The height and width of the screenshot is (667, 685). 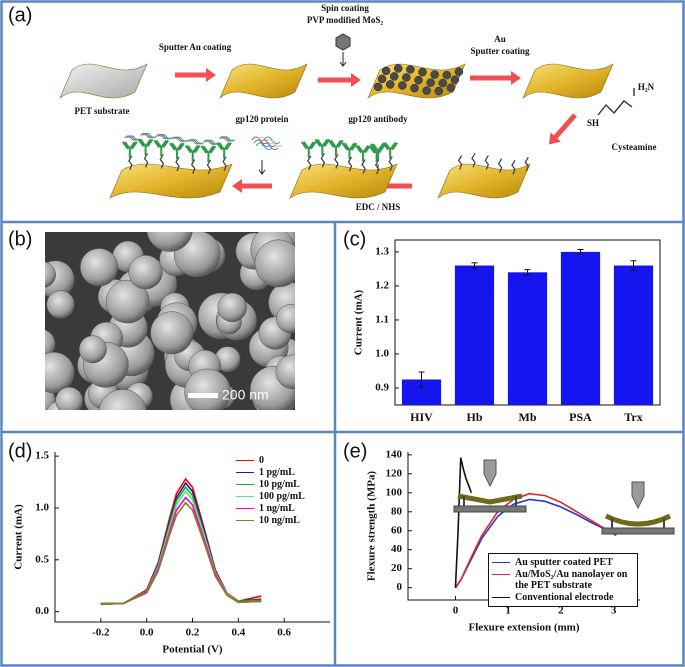 What do you see at coordinates (345, 8) in the screenshot?
I see `label: Spin coating` at bounding box center [345, 8].